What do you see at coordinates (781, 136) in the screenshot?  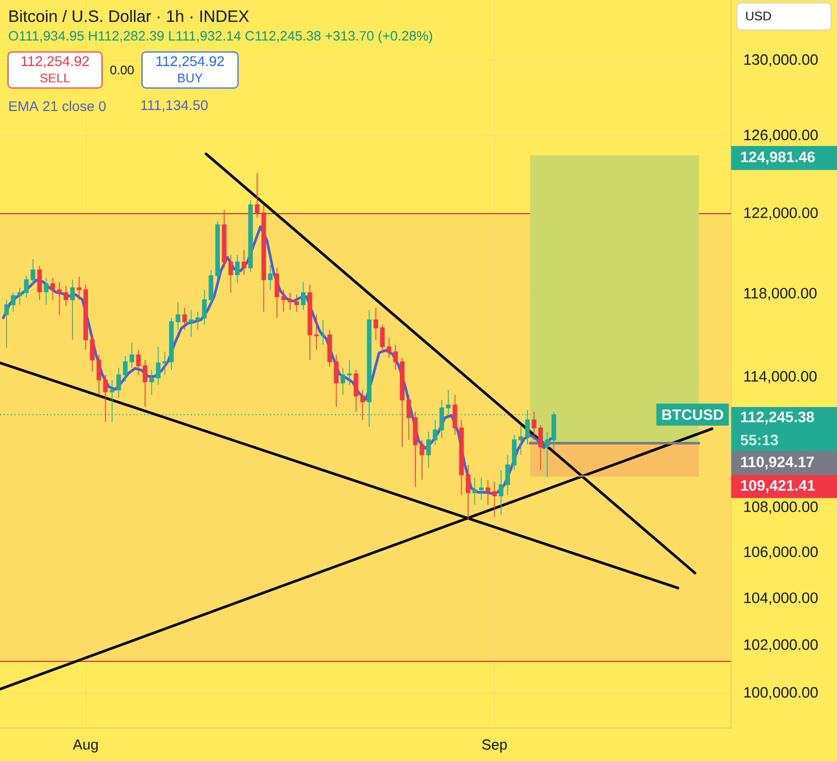 I see `y-tick-label: 126,000.00` at bounding box center [781, 136].